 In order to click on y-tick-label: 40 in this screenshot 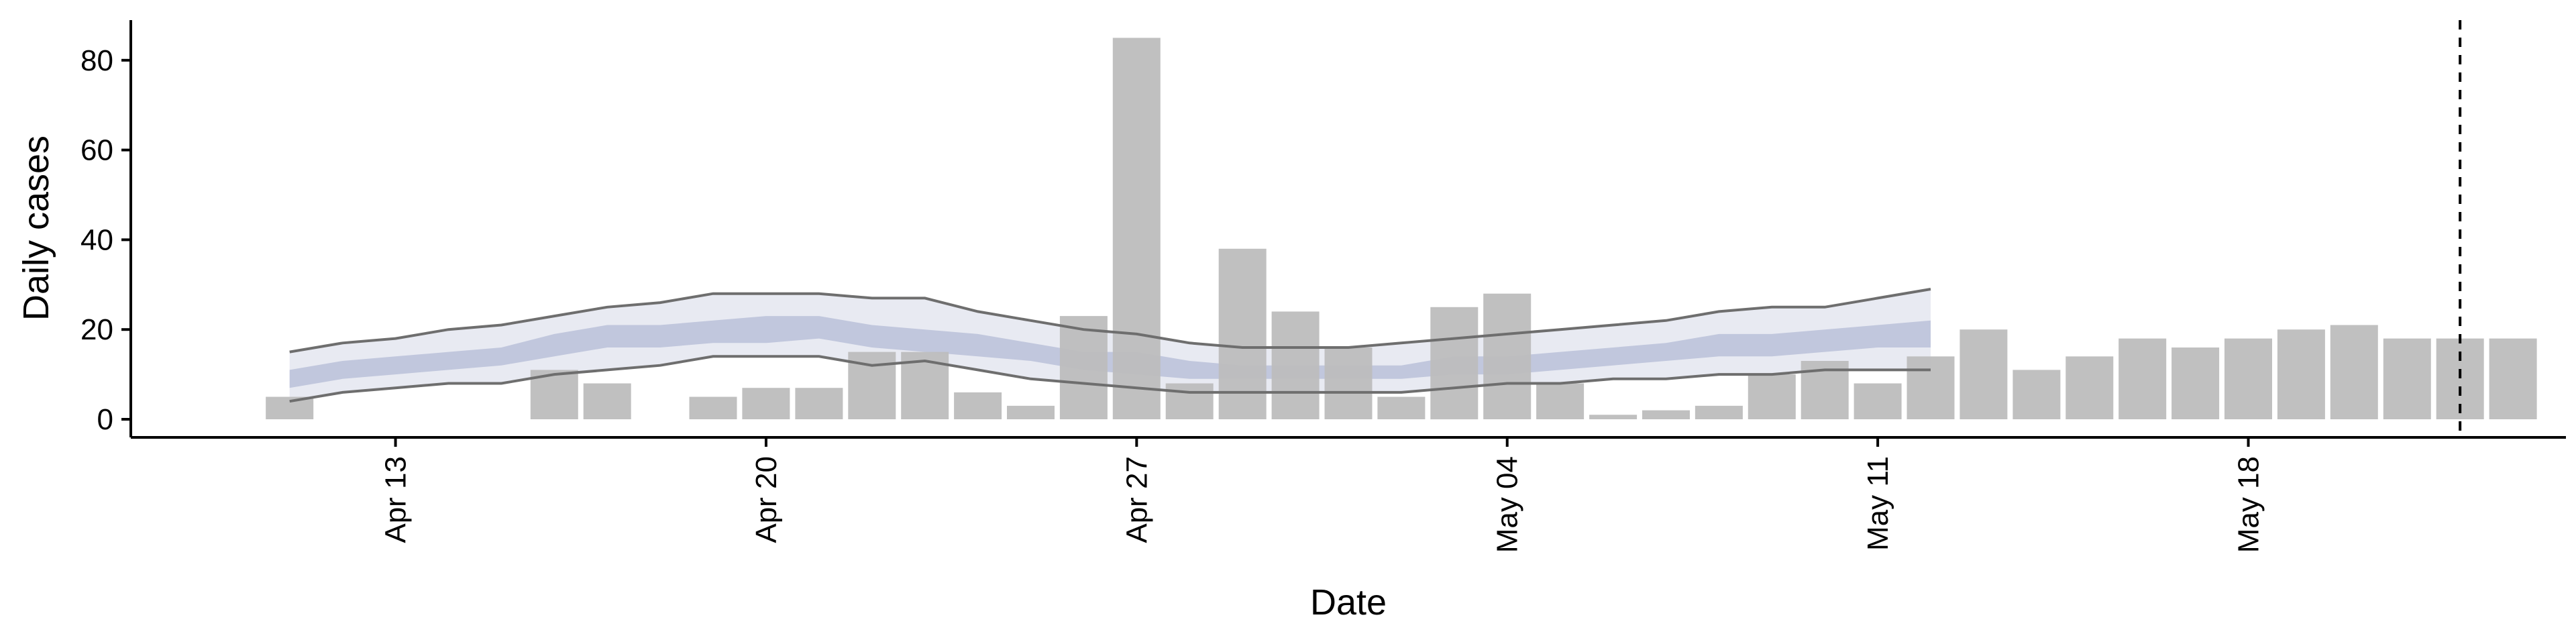, I will do `click(96, 239)`.